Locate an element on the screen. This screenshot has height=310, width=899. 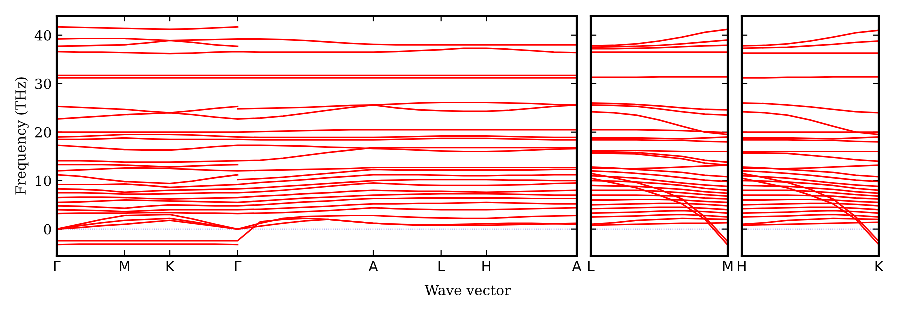
y-tick-label: 10 is located at coordinates (44, 181).